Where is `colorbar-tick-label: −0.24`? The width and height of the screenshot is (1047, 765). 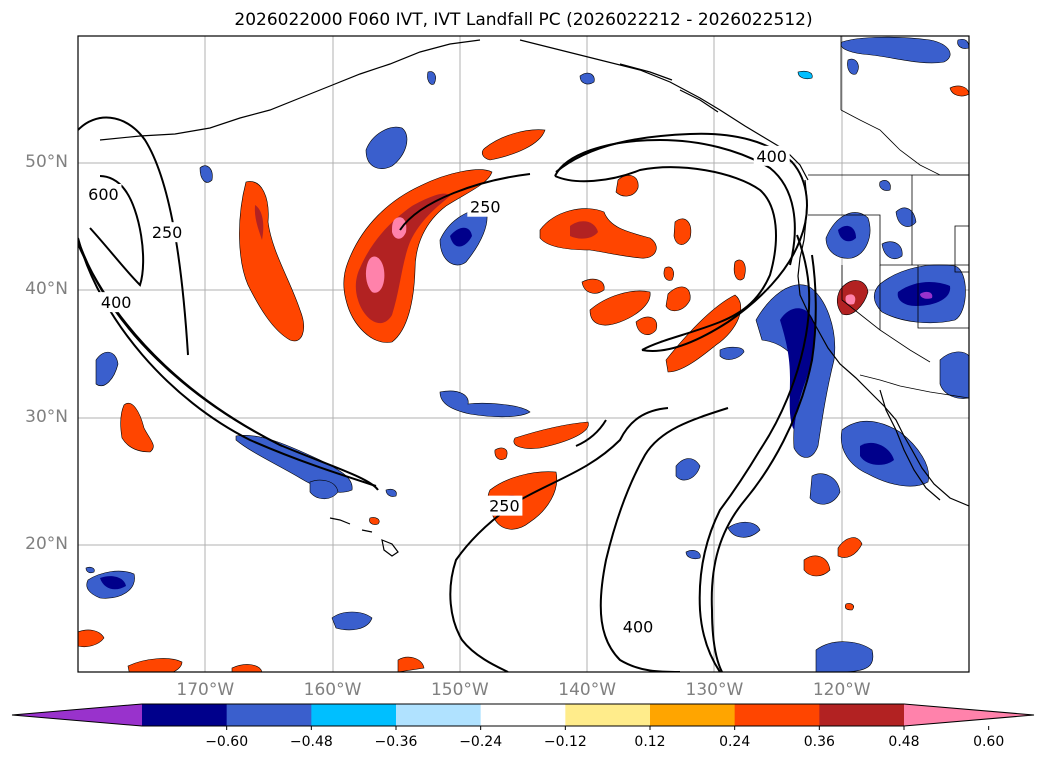 colorbar-tick-label: −0.24 is located at coordinates (481, 742).